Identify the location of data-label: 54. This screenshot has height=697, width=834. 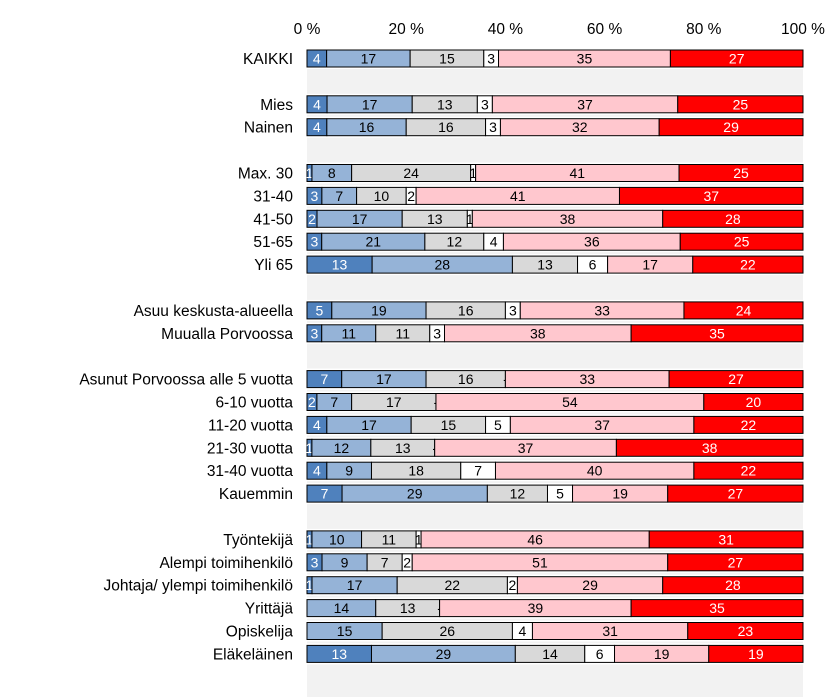
(570, 402).